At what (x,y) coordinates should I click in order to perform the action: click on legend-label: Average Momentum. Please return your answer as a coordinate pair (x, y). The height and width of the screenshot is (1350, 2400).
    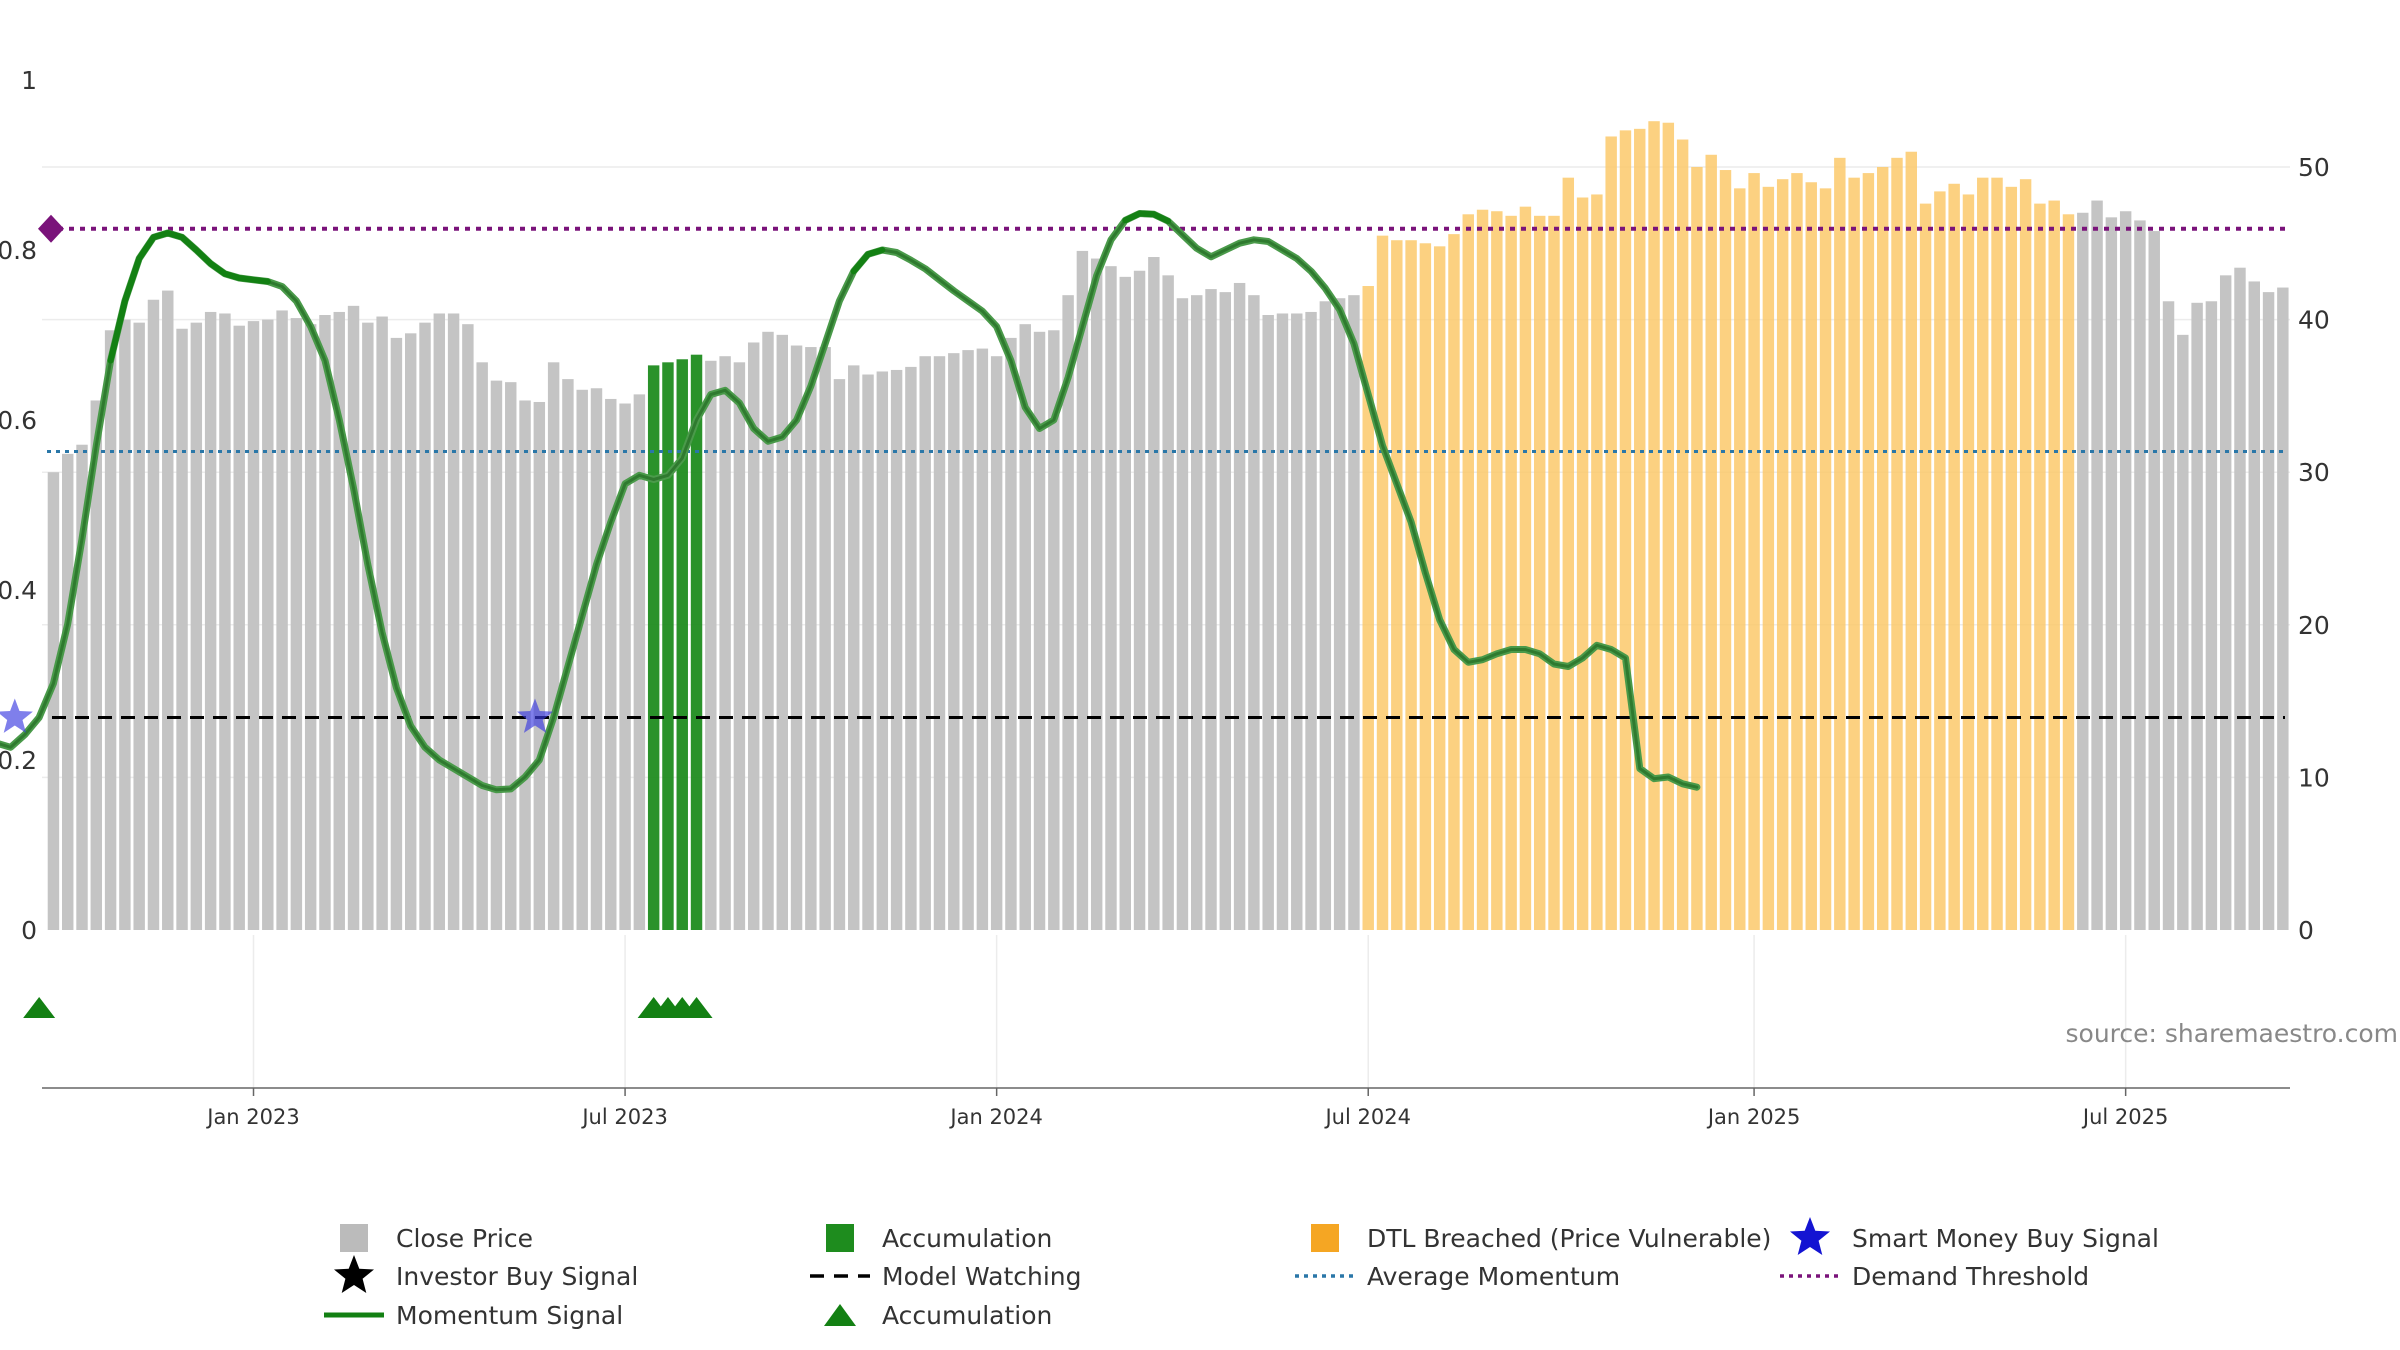
    Looking at the image, I should click on (1493, 1276).